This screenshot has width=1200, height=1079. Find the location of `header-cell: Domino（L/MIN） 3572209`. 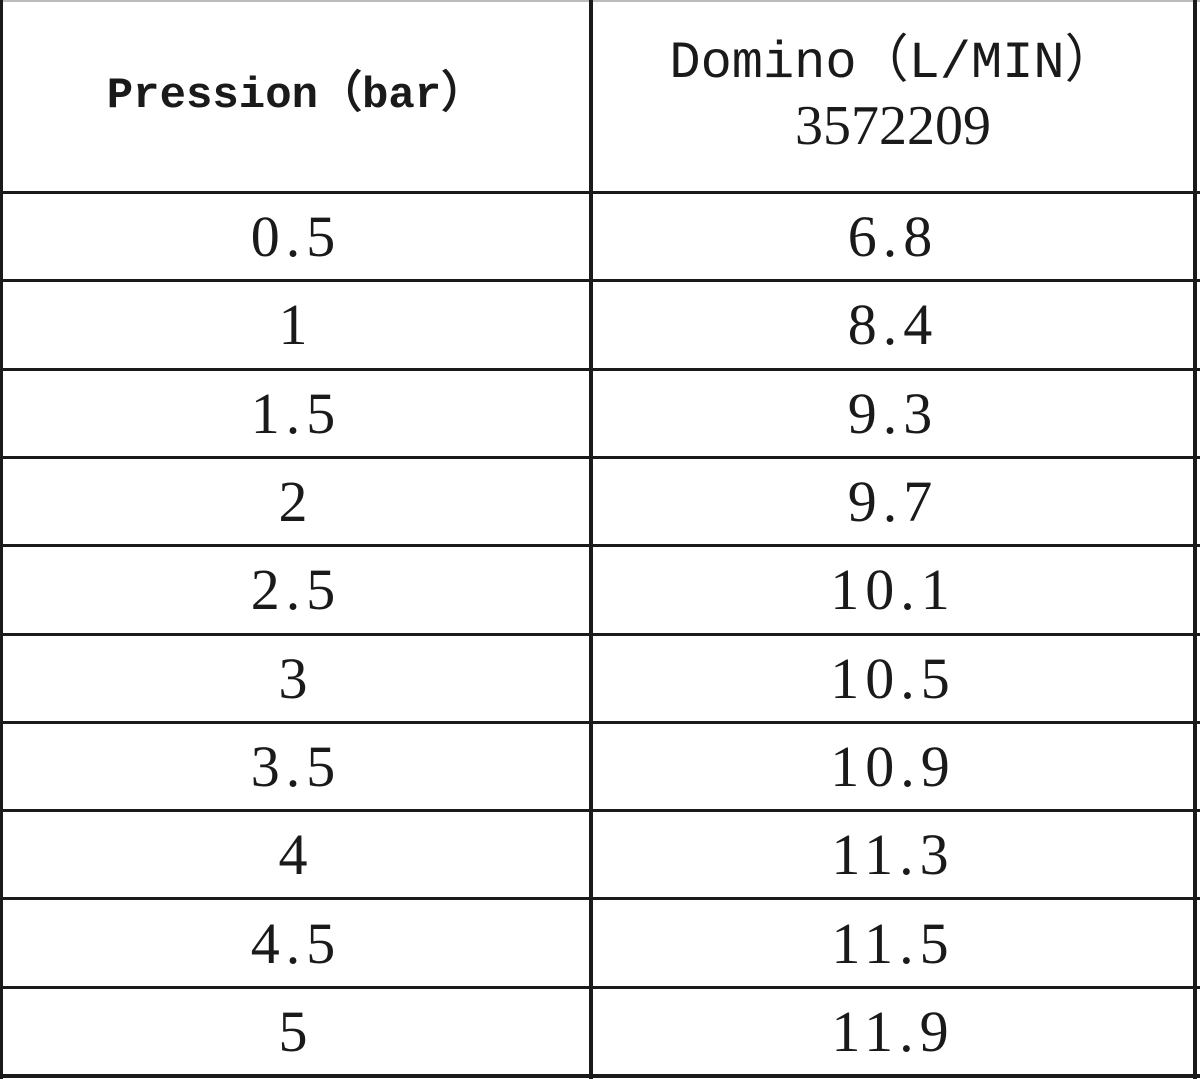

header-cell: Domino（L/MIN） 3572209 is located at coordinates (893, 96).